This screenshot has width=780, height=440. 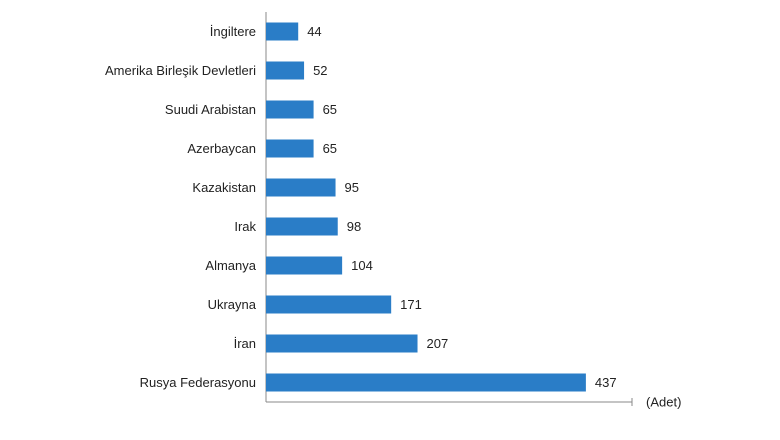 I want to click on value-label: 98, so click(x=354, y=226).